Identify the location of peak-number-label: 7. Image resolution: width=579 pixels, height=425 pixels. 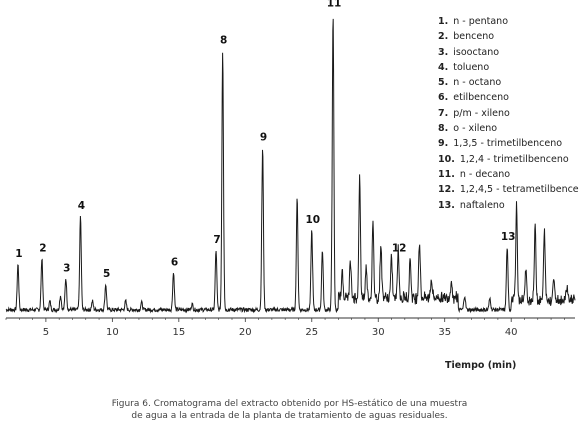
(216, 240).